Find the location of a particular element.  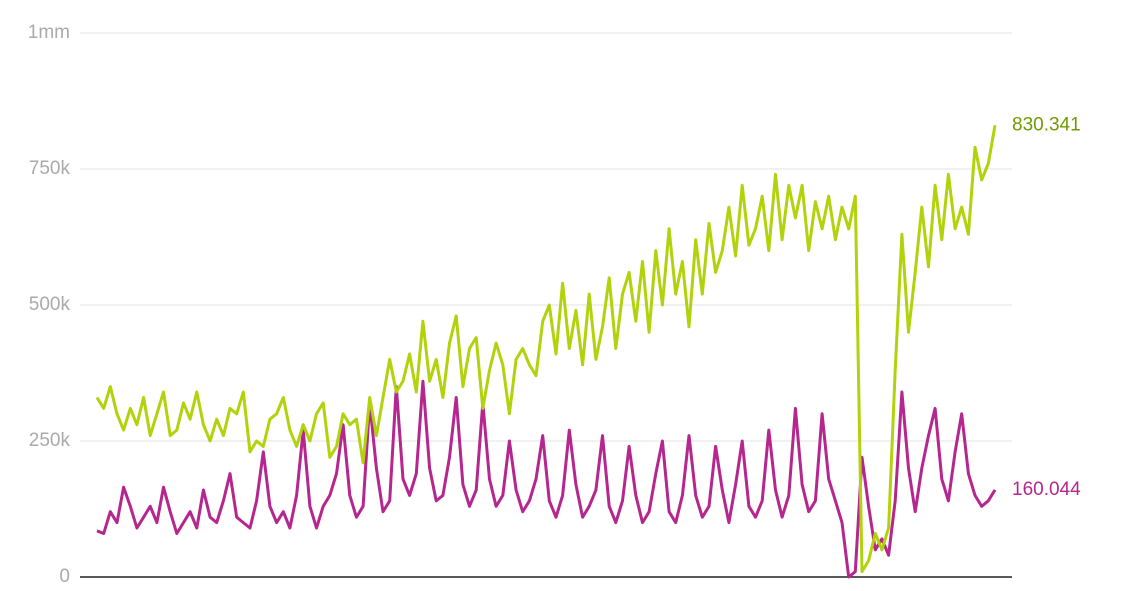

y-tick-label: 0 is located at coordinates (64, 576).